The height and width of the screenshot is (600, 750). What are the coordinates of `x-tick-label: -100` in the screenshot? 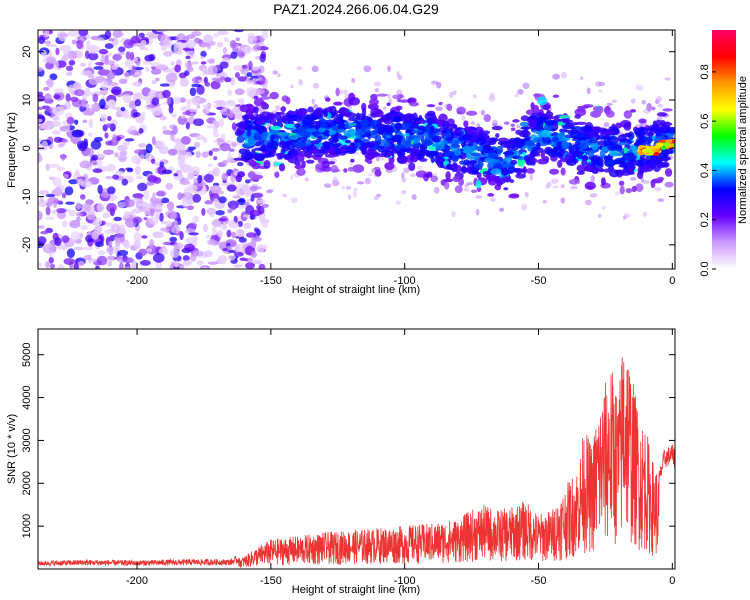 It's located at (405, 281).